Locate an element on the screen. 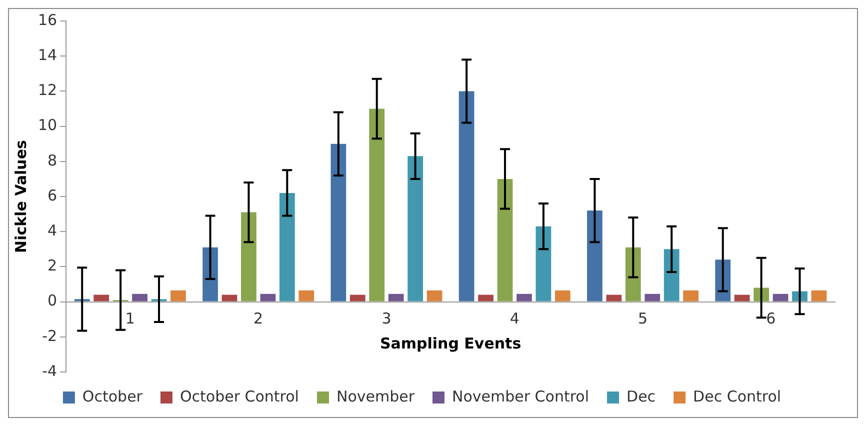 The width and height of the screenshot is (866, 428). x-tick-label: 6 is located at coordinates (771, 319).